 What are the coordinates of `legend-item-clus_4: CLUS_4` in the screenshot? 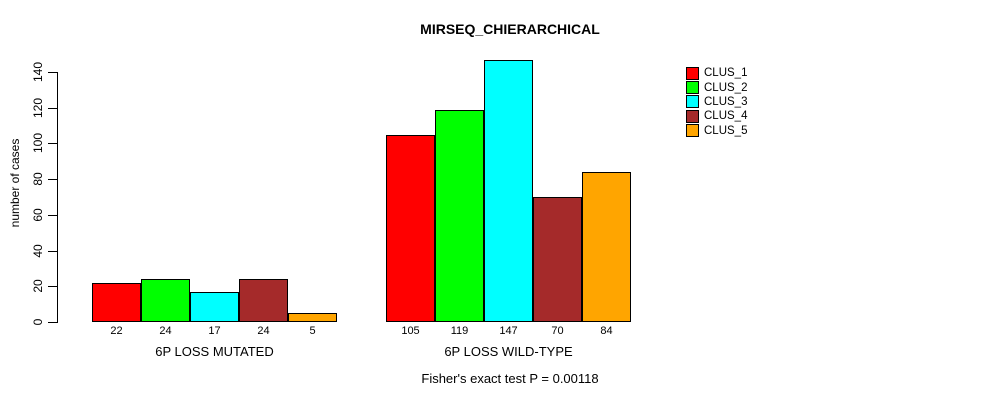 It's located at (716, 116).